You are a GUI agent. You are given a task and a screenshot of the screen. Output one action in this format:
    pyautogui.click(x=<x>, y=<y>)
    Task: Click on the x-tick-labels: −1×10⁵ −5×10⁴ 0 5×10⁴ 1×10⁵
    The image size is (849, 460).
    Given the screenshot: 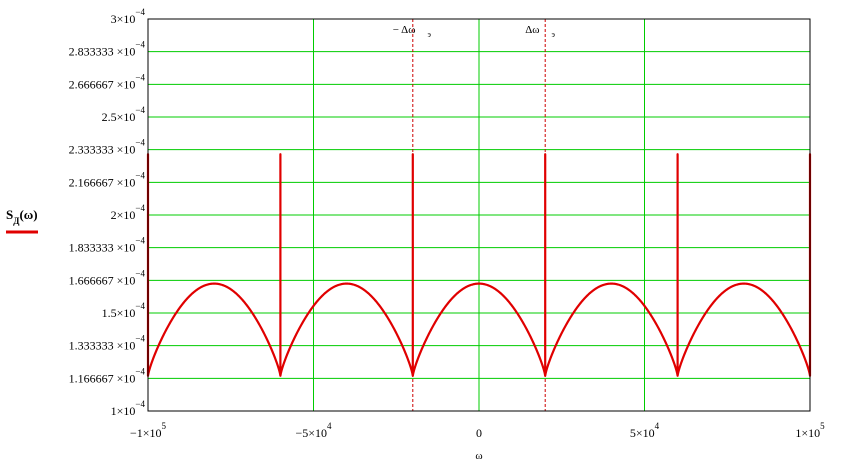 What is the action you would take?
    pyautogui.click(x=477, y=430)
    